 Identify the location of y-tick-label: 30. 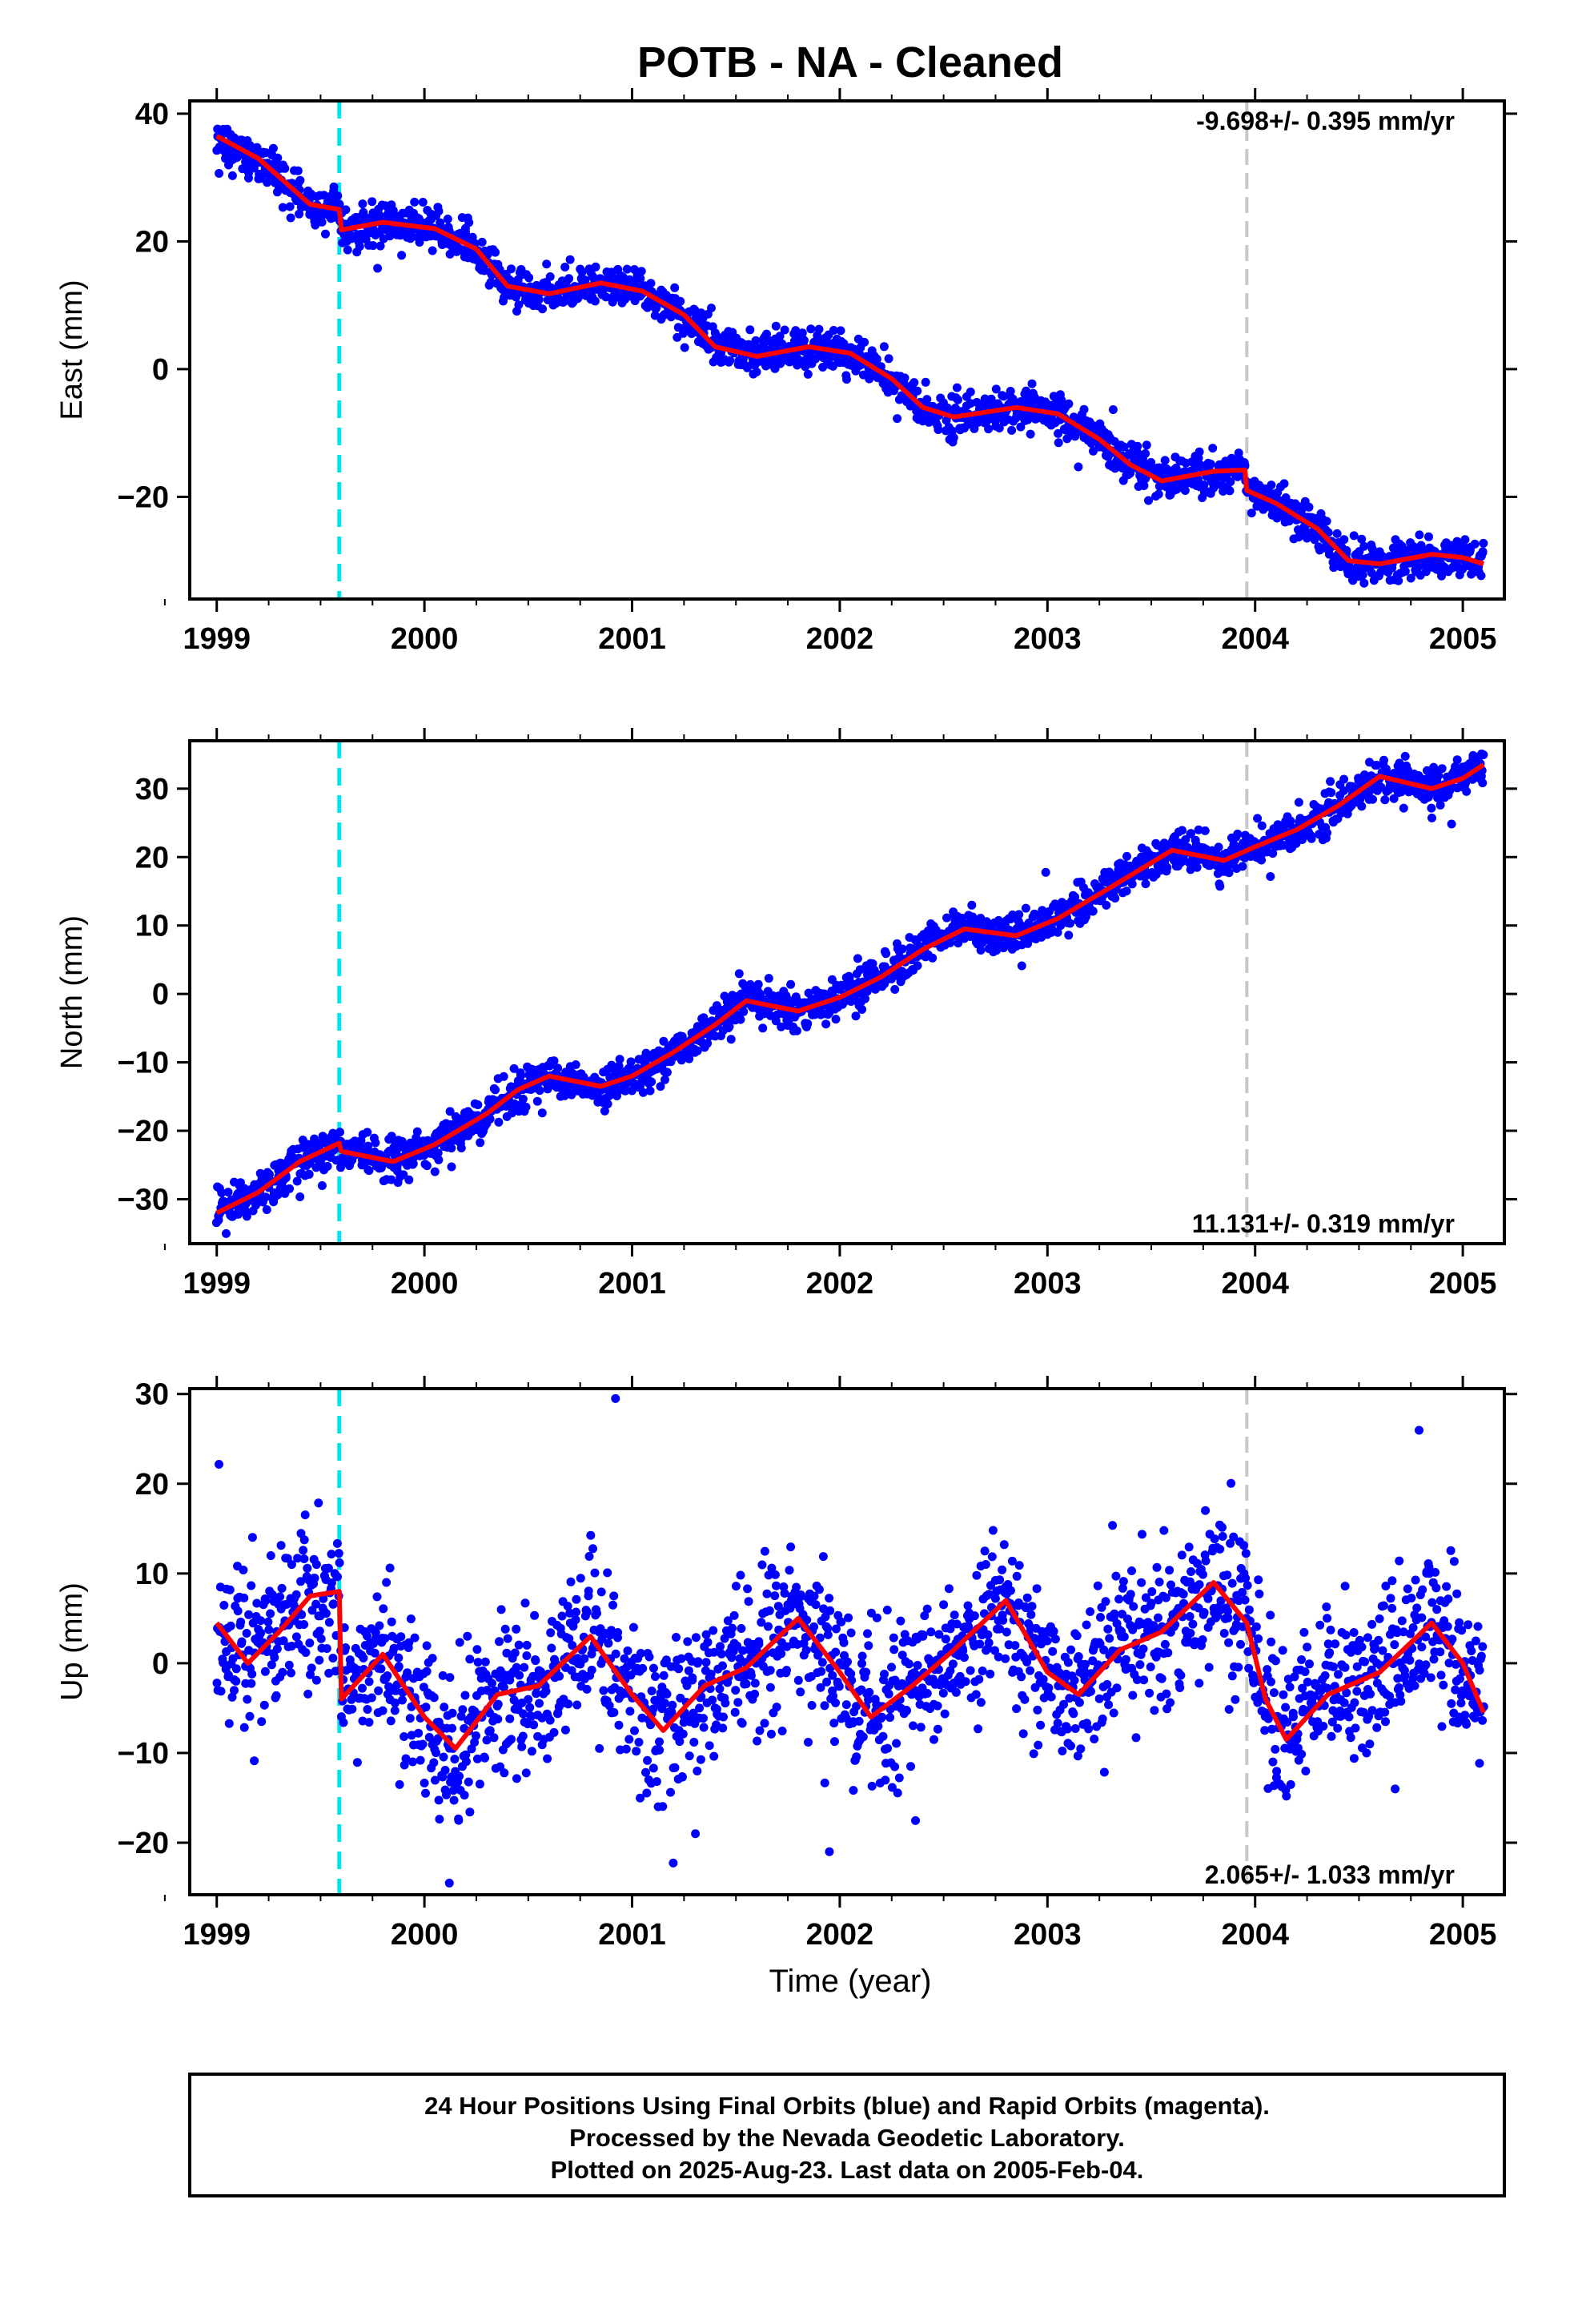
(152, 789).